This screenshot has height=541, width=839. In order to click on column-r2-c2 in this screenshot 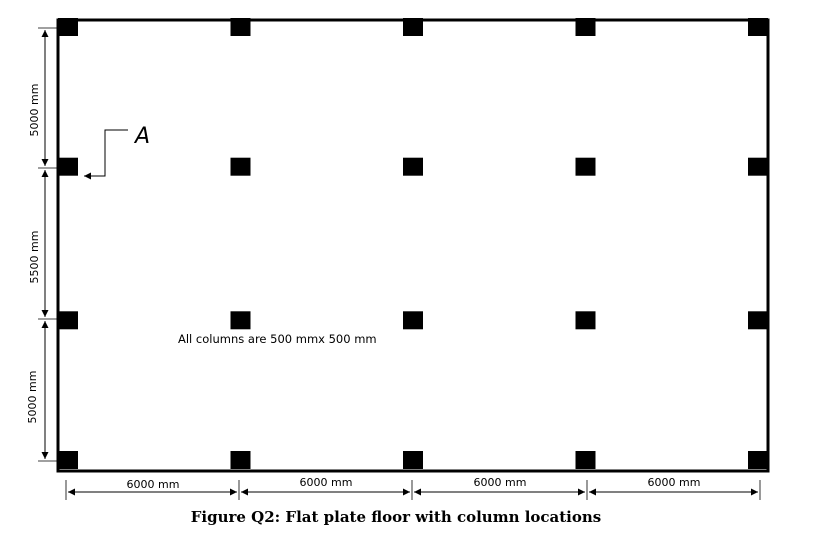, I will do `click(240, 166)`.